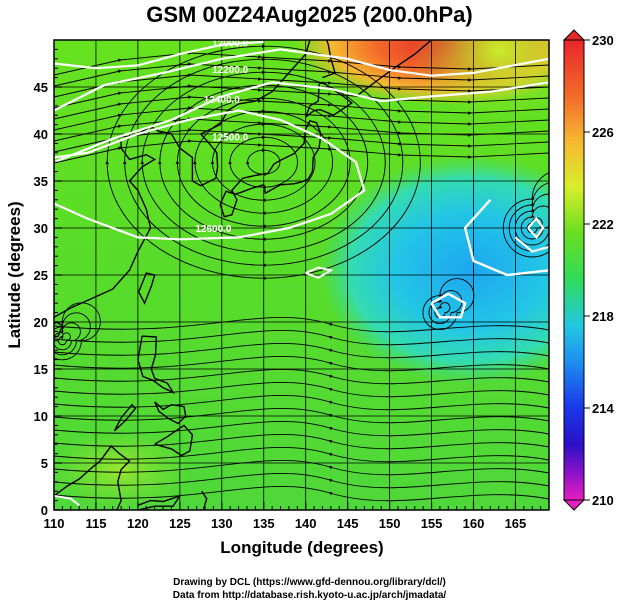 This screenshot has width=619, height=605. What do you see at coordinates (599, 270) in the screenshot?
I see `colorbar-ticks: 230 226 222 218 214 210` at bounding box center [599, 270].